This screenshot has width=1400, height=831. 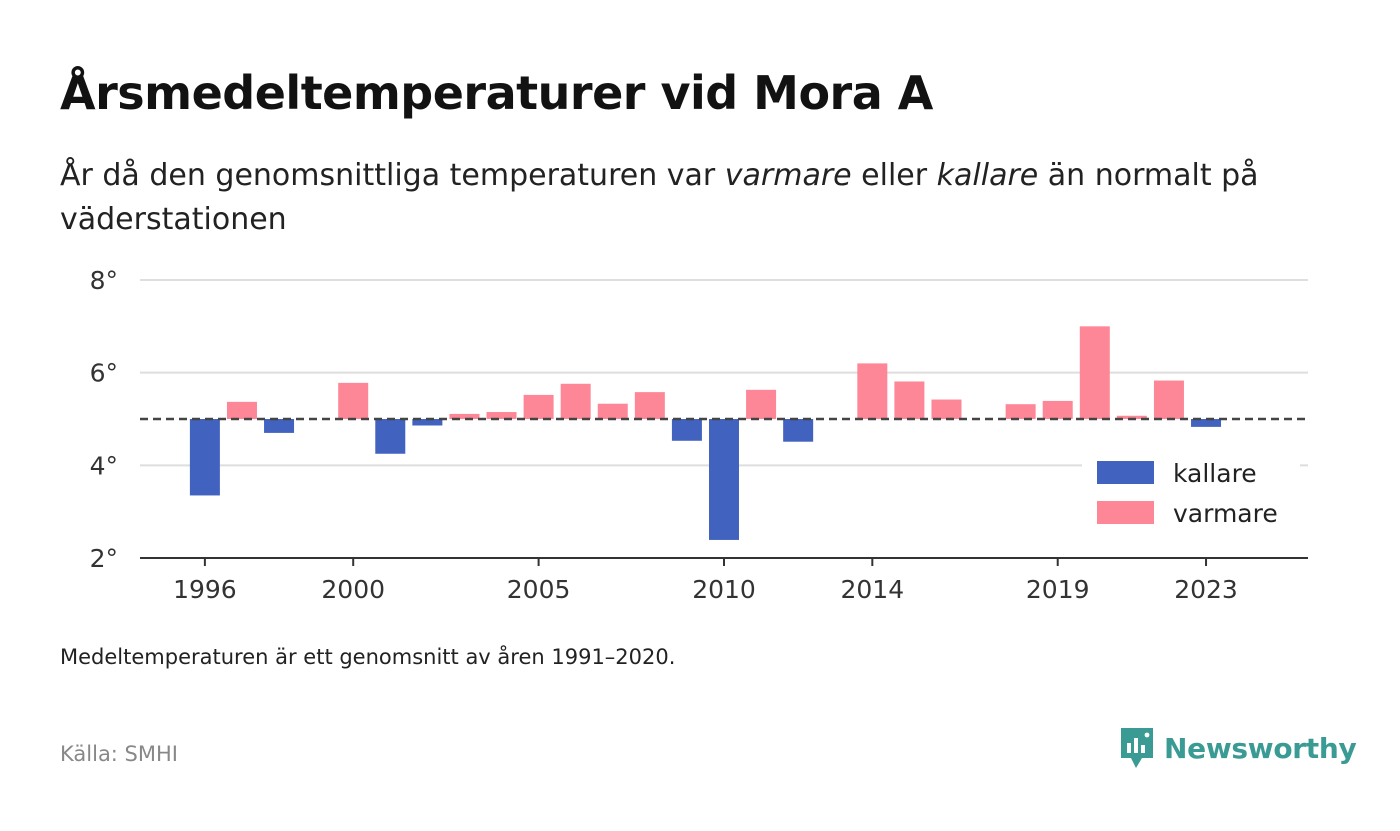 I want to click on bar-2012, so click(x=798, y=430).